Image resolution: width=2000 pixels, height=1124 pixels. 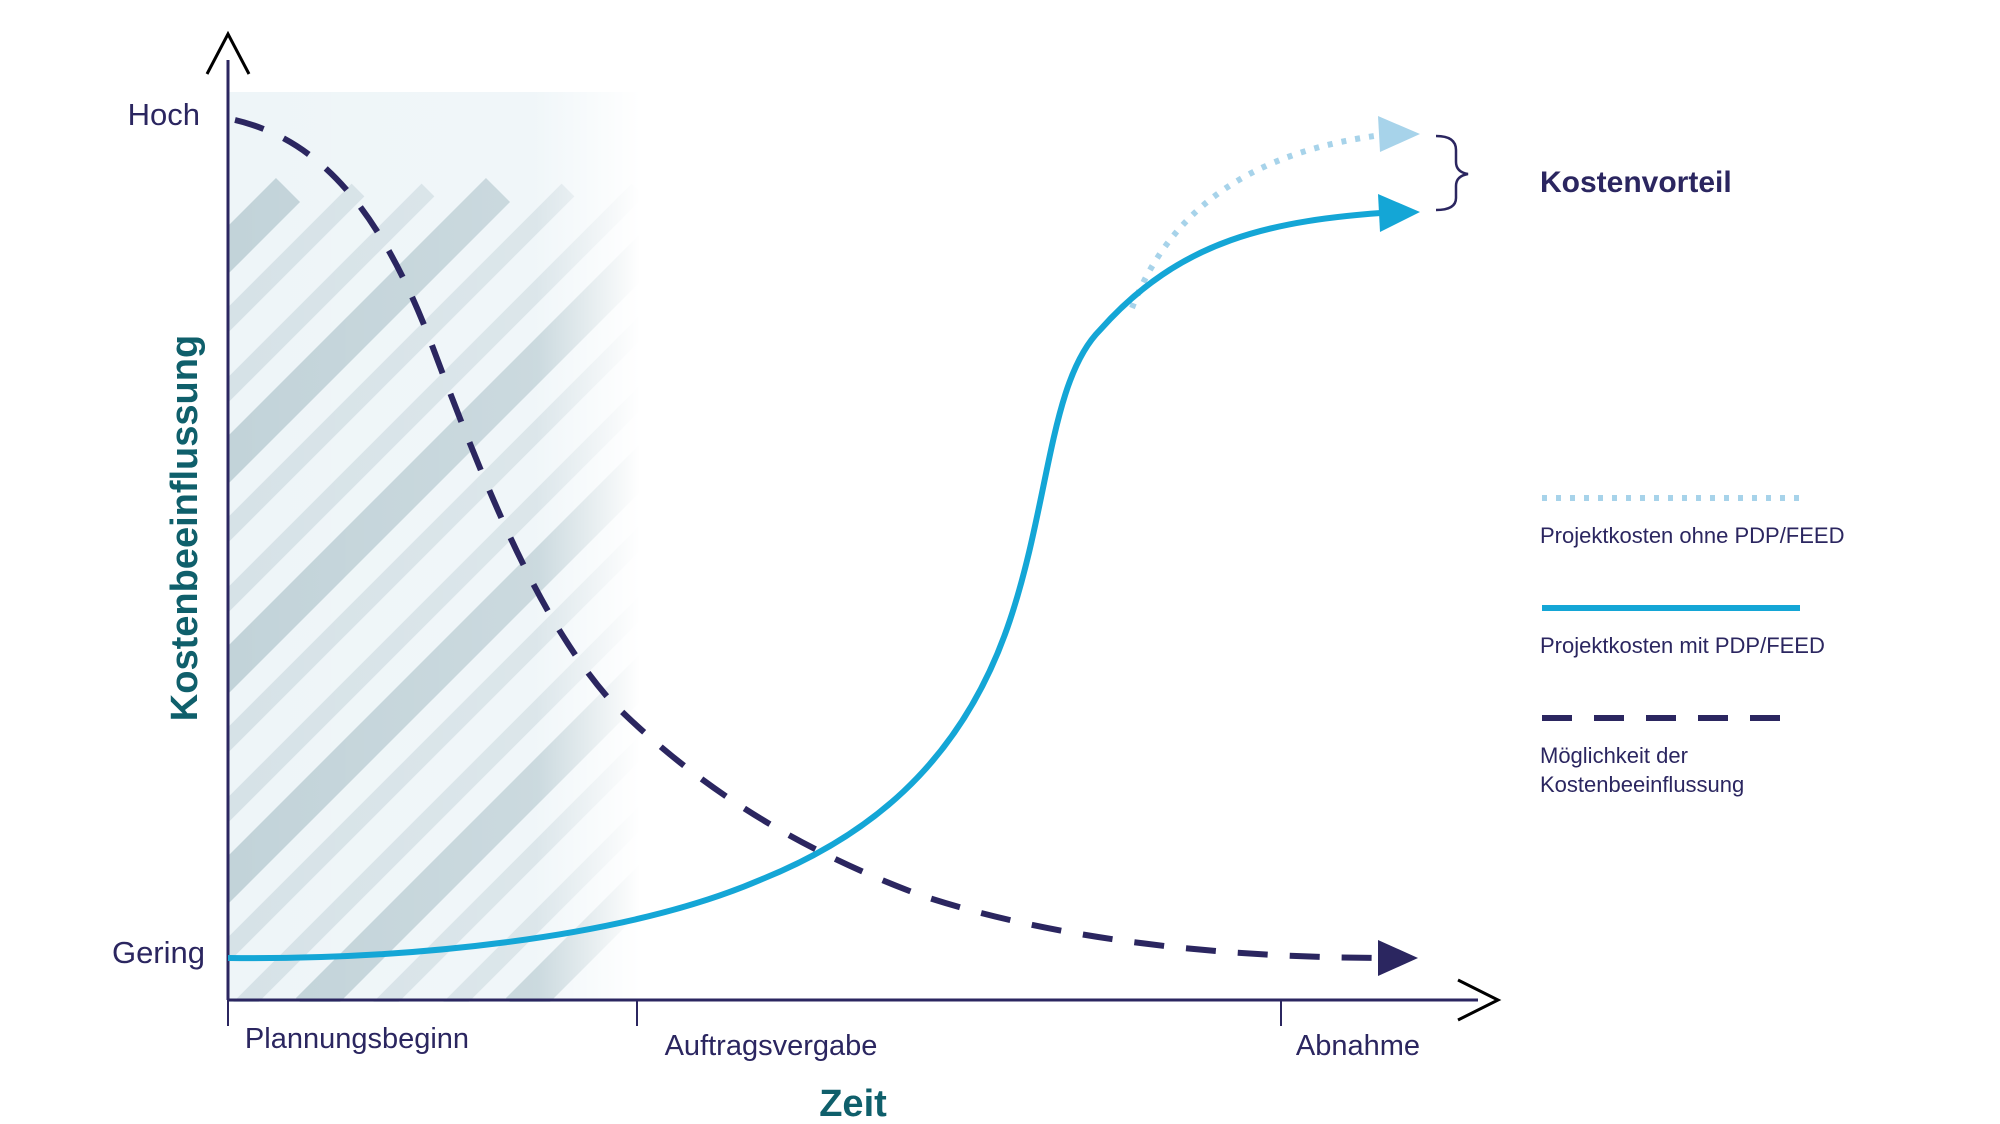 I want to click on legend-label-with-feed: Projektkosten mit PDP/FEED, so click(x=1682, y=645).